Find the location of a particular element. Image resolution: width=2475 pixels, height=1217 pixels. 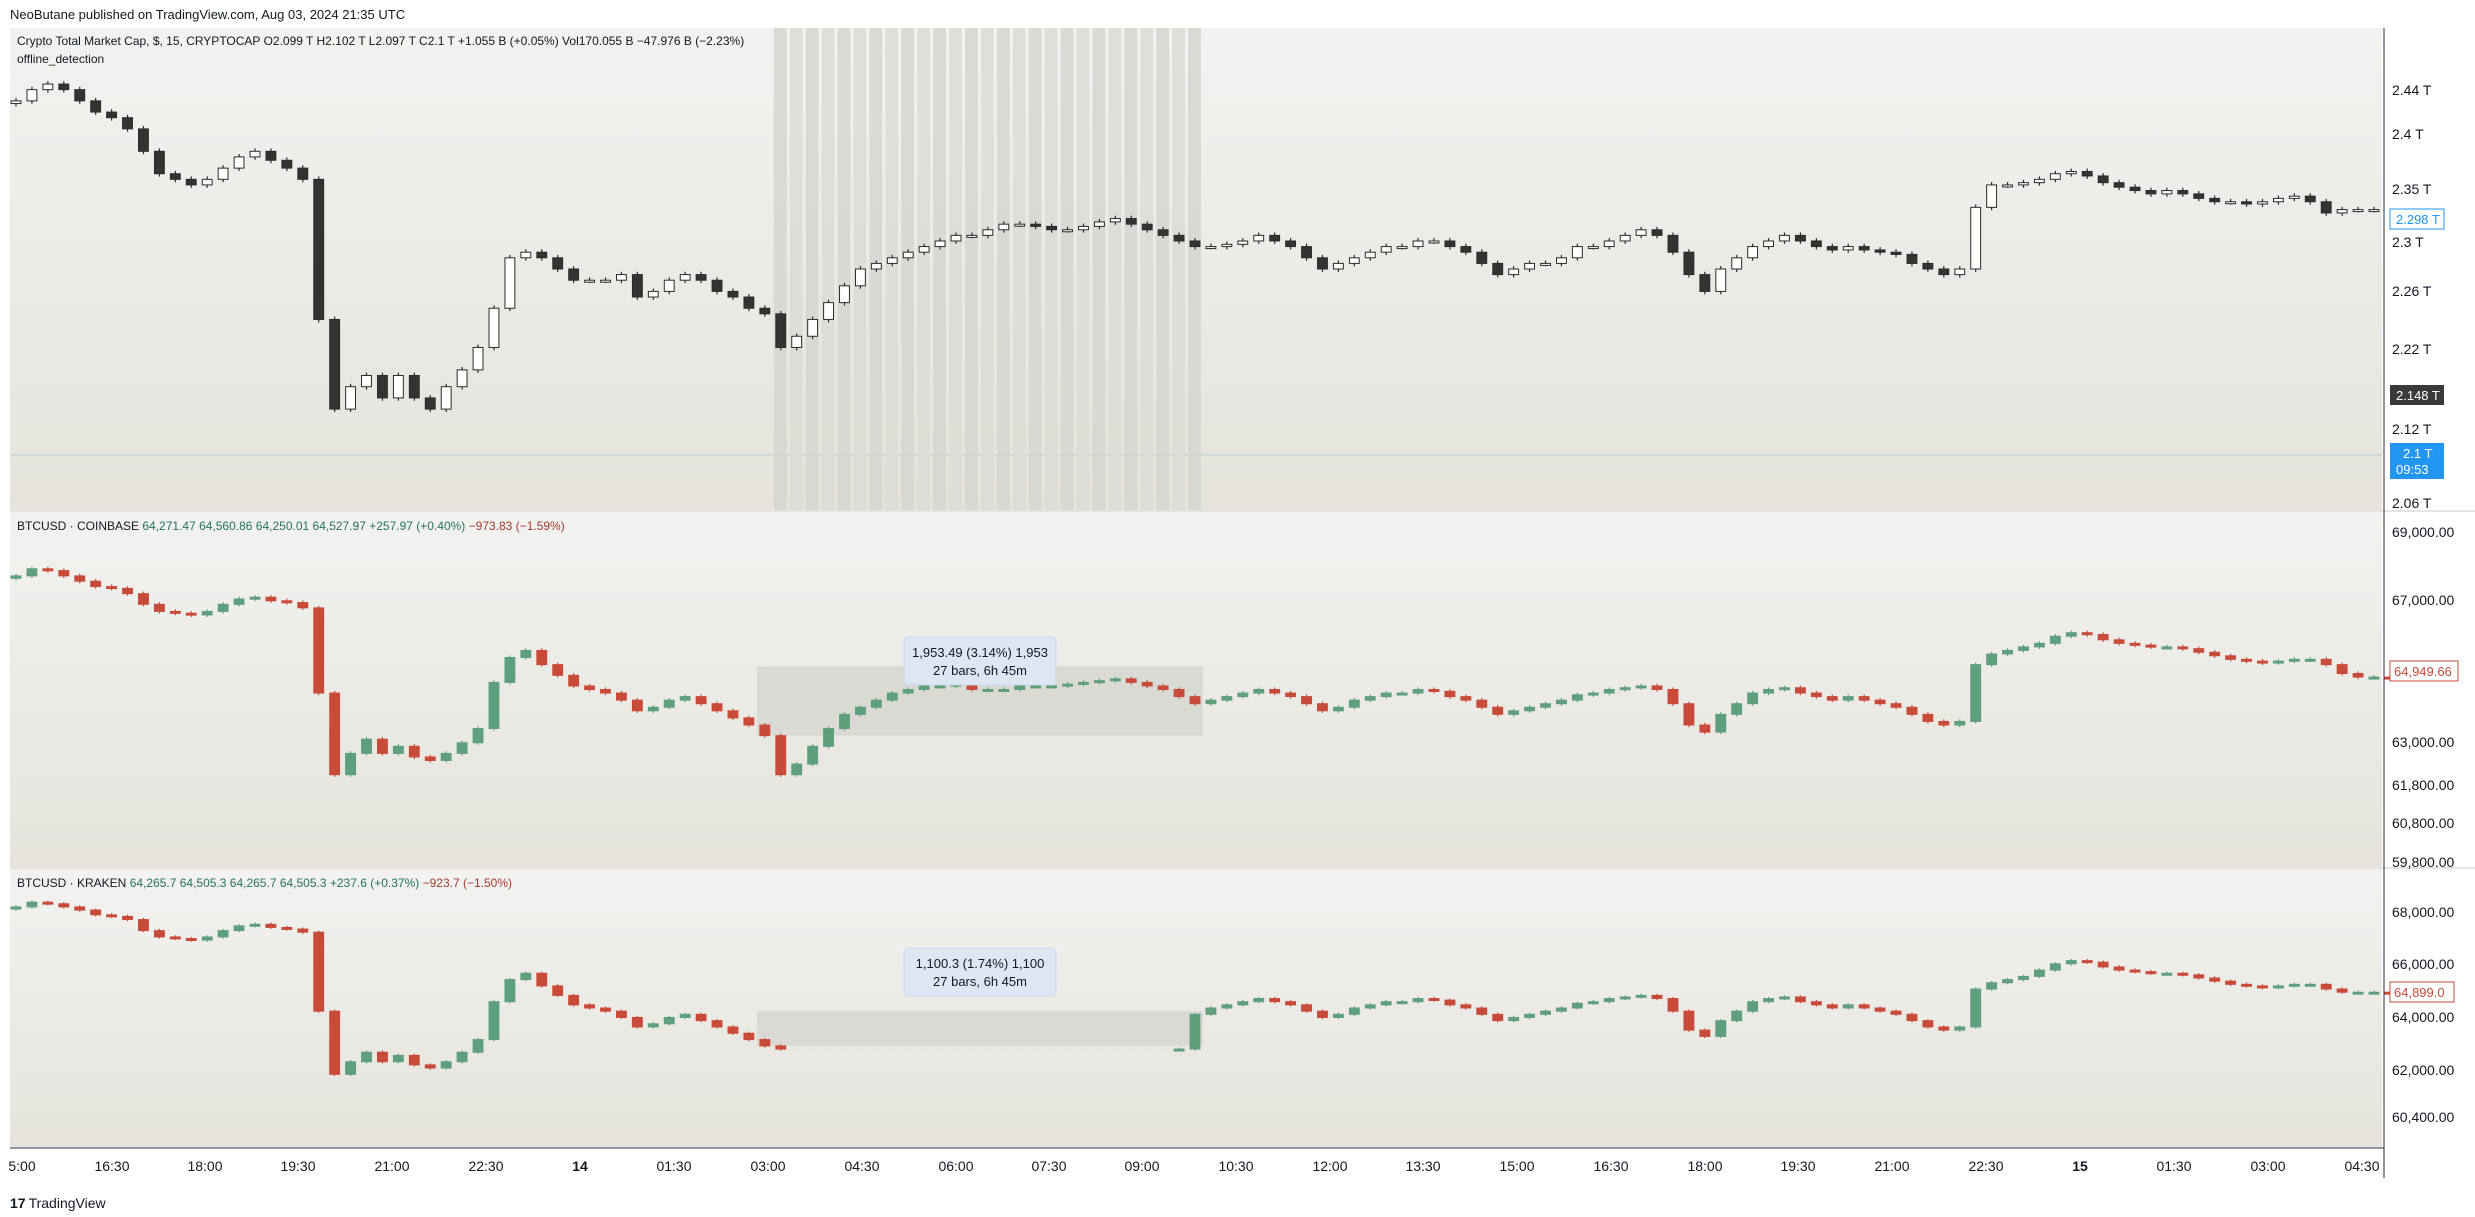

price-tick-label: 68,000.00 is located at coordinates (2423, 912).